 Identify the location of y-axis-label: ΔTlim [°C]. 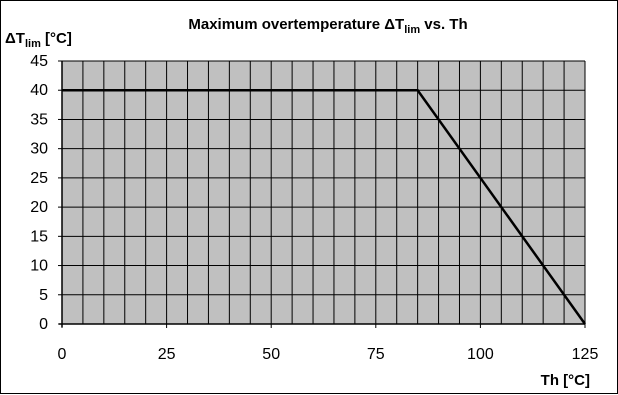
(38, 40).